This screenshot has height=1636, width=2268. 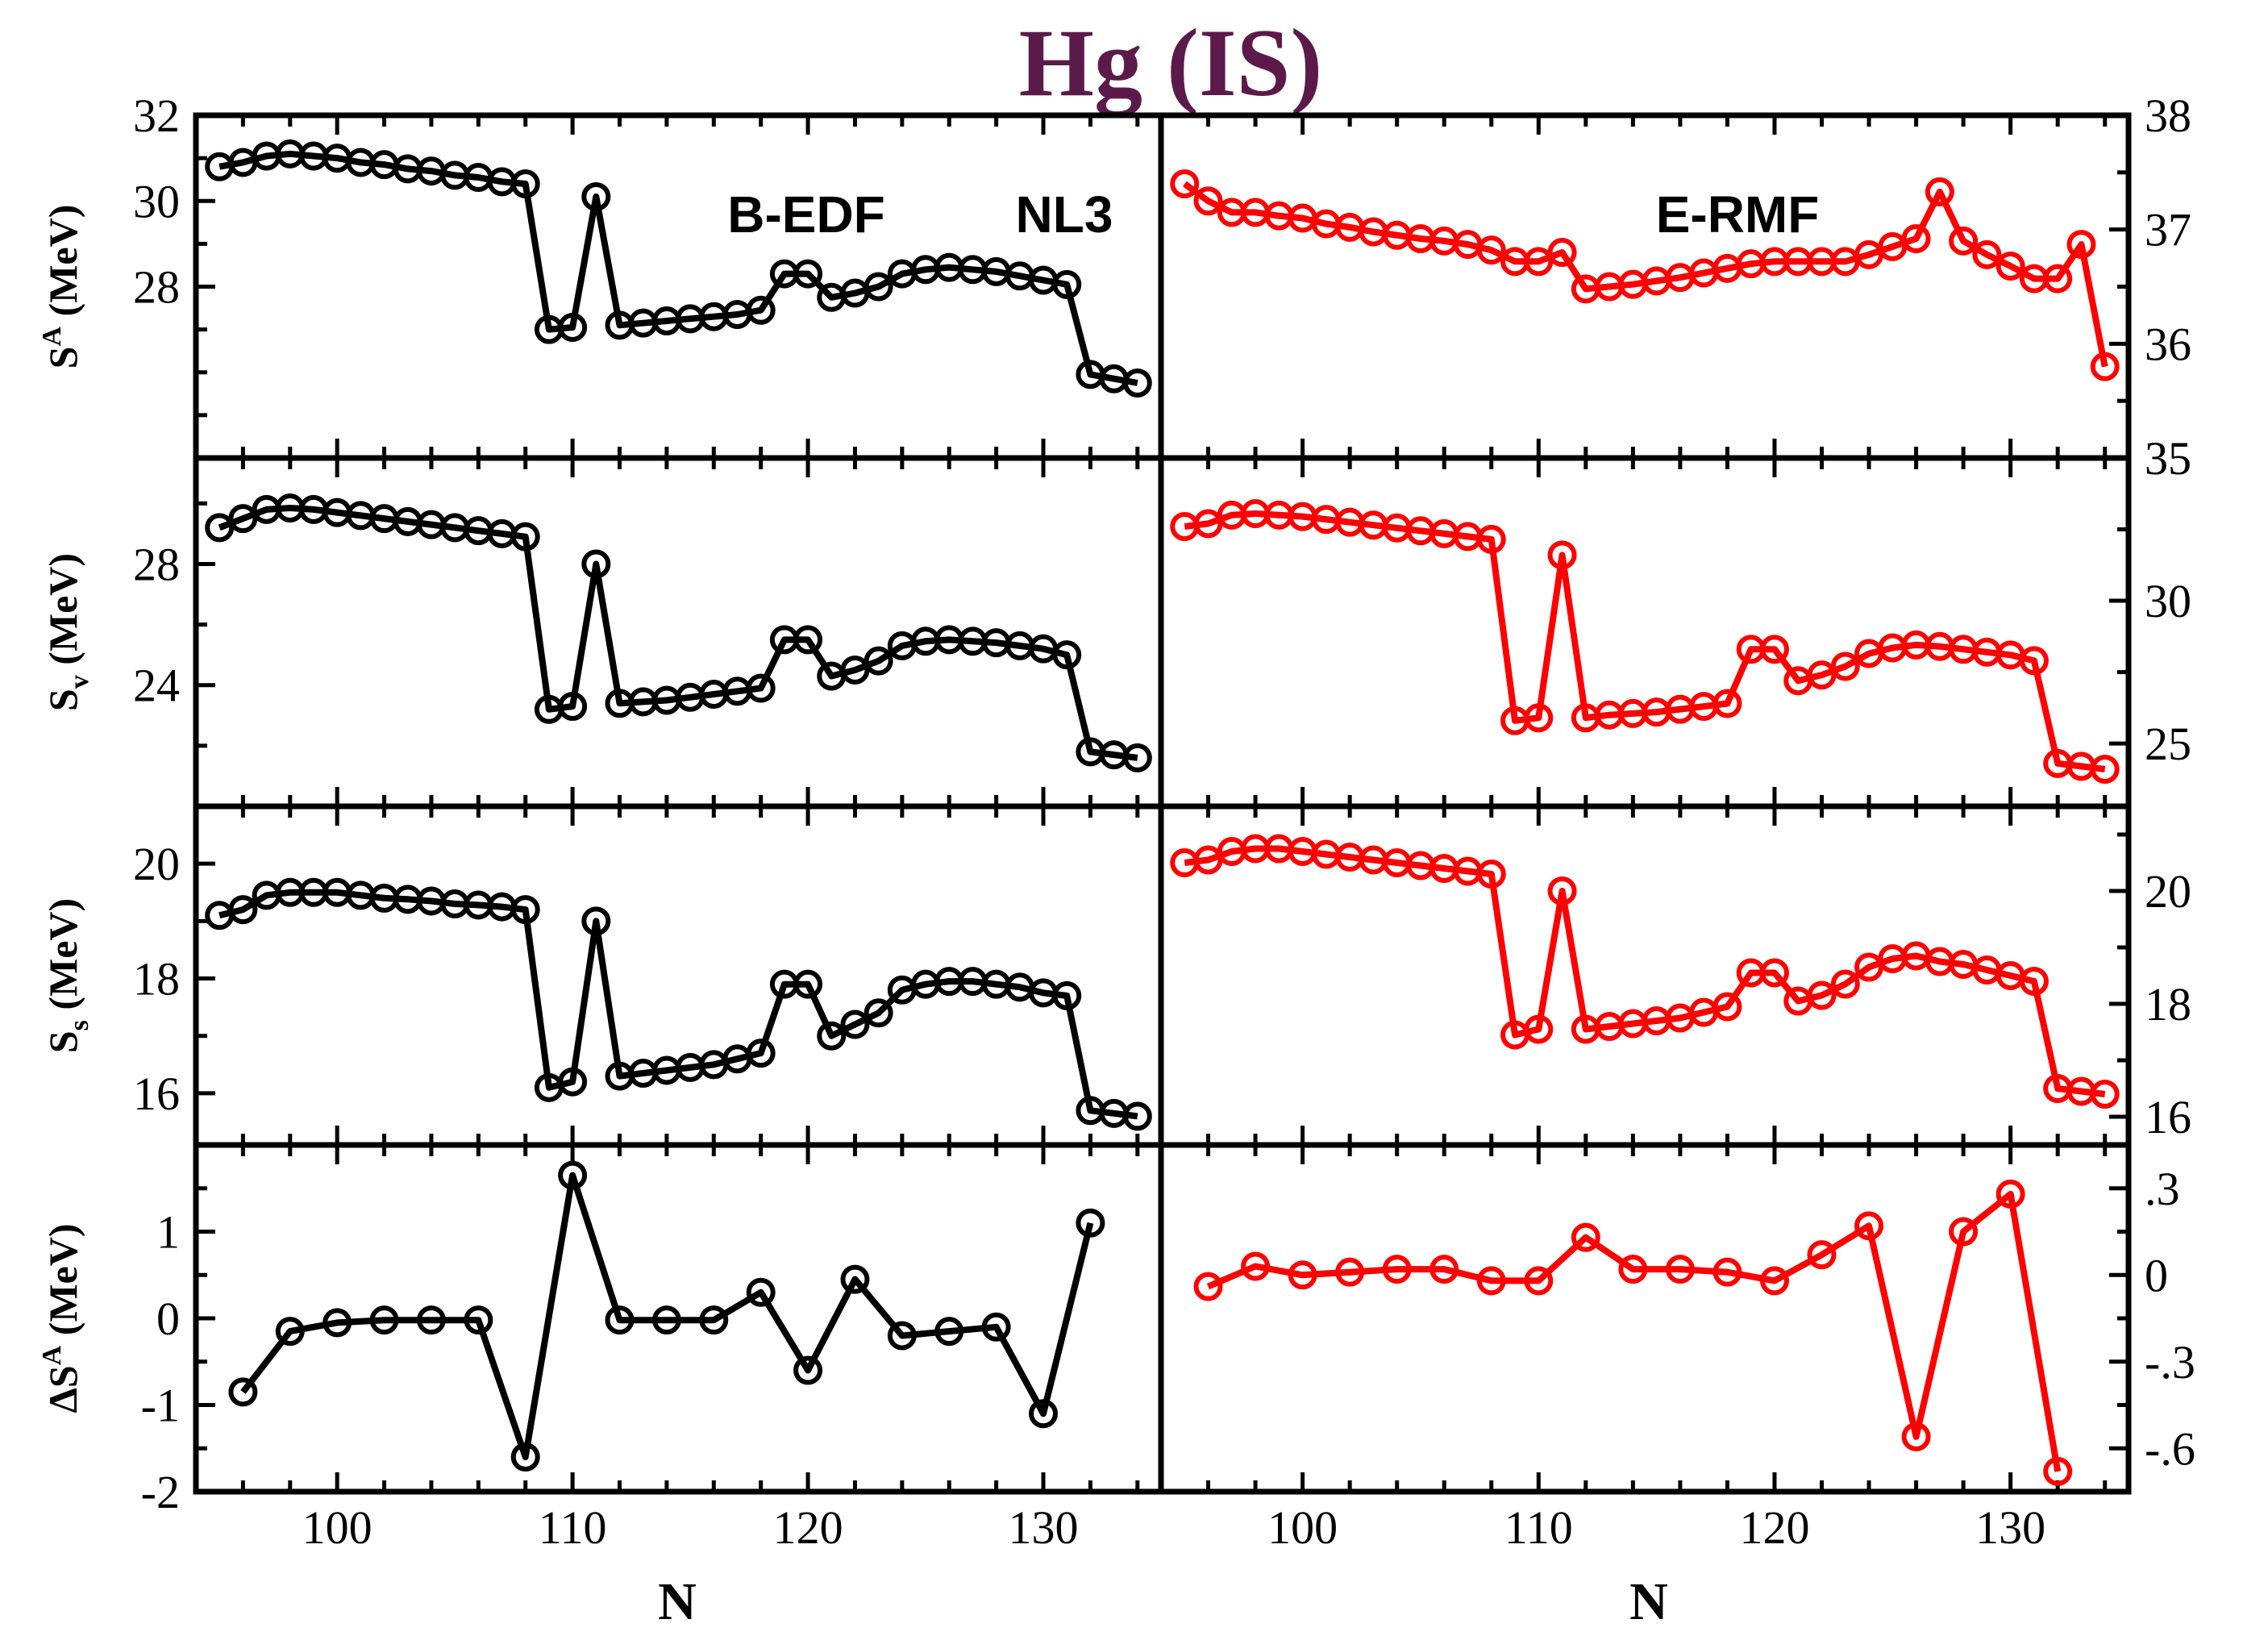 I want to click on y-tick-label: 30, so click(x=157, y=201).